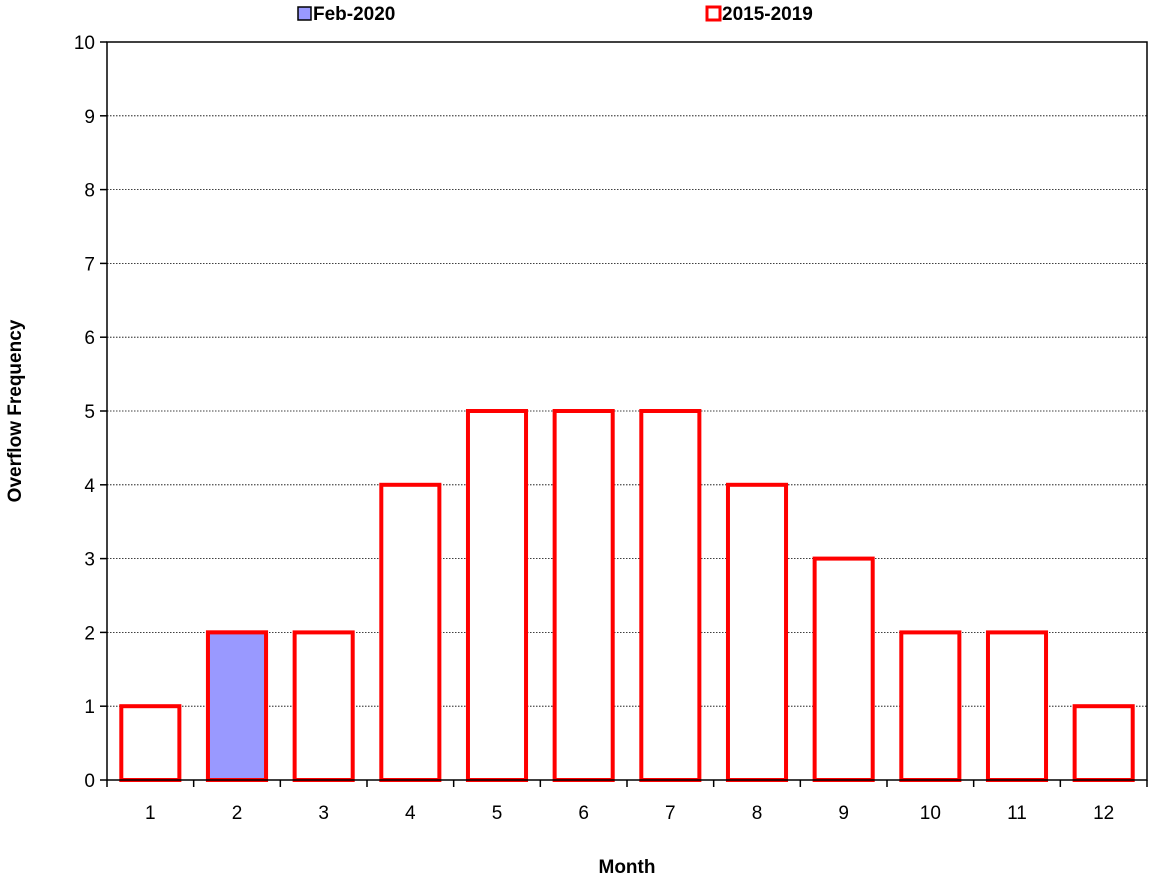  I want to click on x-axis-title: Month, so click(627, 867).